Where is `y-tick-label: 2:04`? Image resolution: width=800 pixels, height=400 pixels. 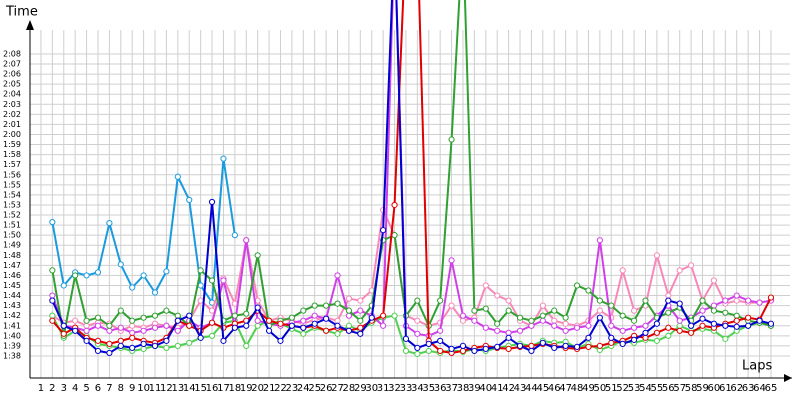
y-tick-label: 2:04 is located at coordinates (12, 94).